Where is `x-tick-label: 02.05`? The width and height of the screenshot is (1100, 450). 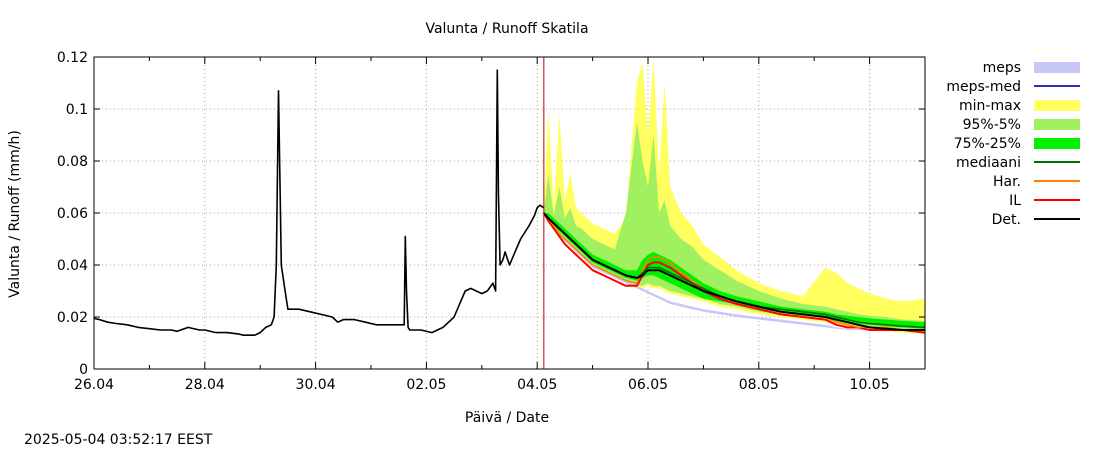
x-tick-label: 02.05 is located at coordinates (426, 385).